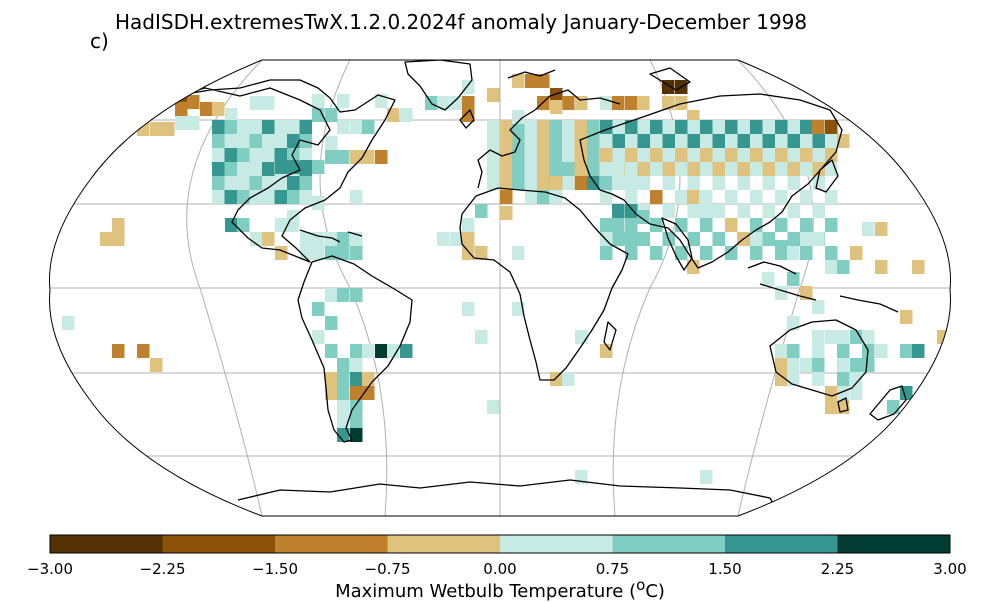 The height and width of the screenshot is (602, 1000). What do you see at coordinates (275, 569) in the screenshot?
I see `colorbar-tick-label: −1.50` at bounding box center [275, 569].